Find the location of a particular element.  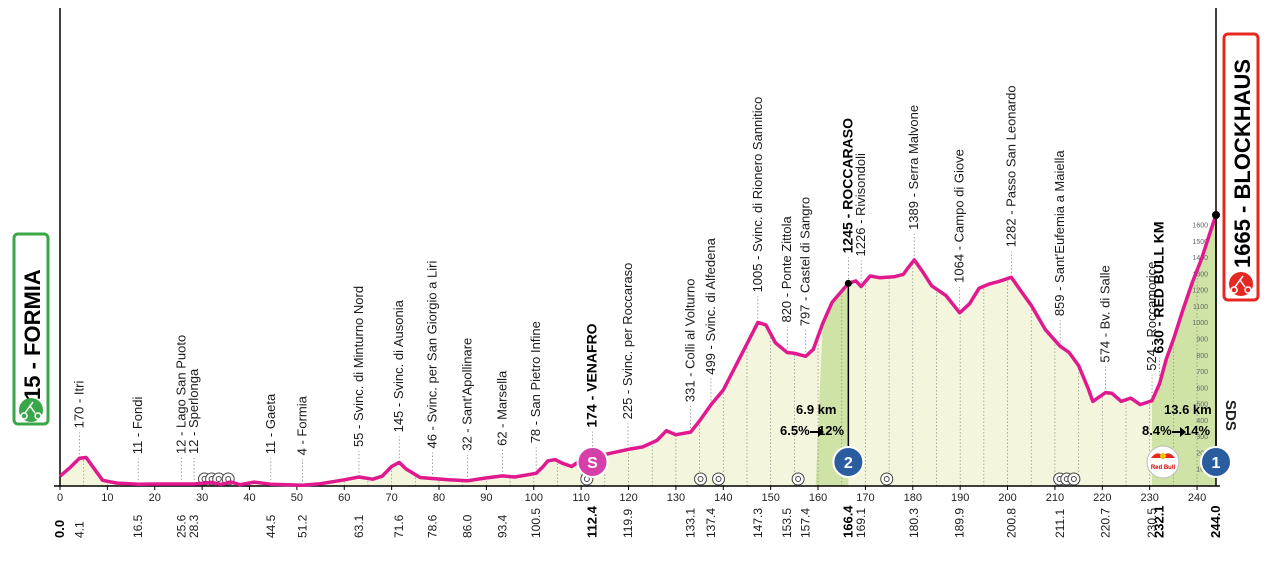

waypoint-label: 1226 - Rivisondoli is located at coordinates (860, 204).